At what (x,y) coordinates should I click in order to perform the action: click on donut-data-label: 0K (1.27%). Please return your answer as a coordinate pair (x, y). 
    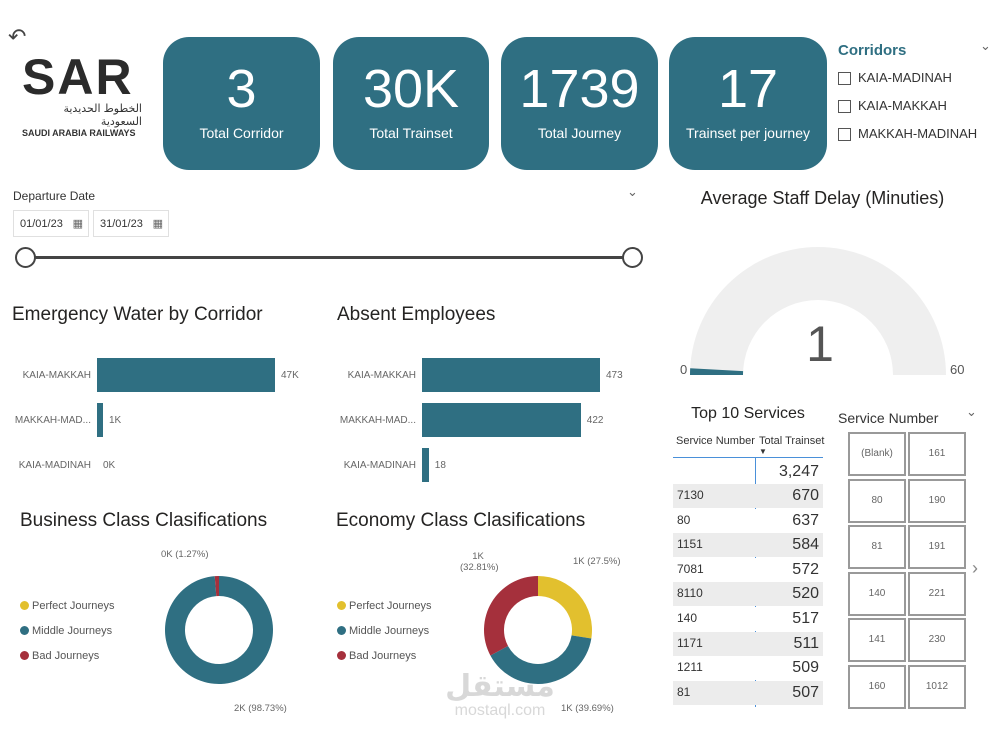
    Looking at the image, I should click on (185, 554).